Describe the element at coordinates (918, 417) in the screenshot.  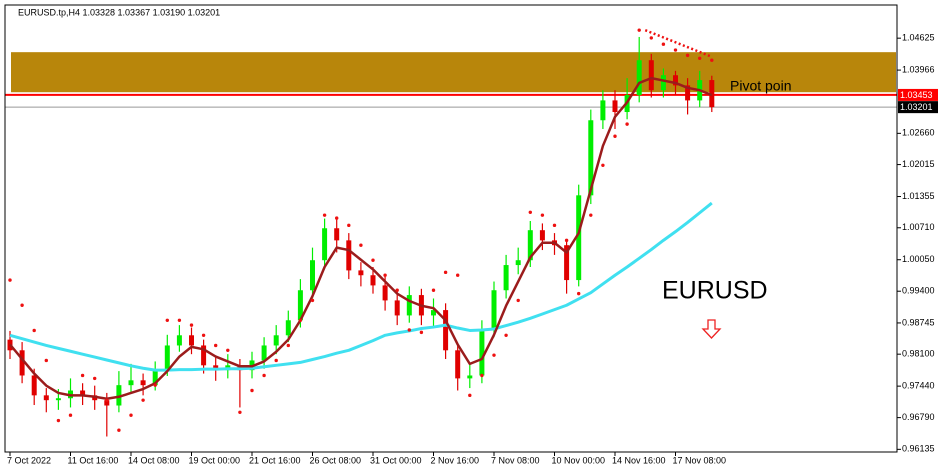
I see `y-tick-label: 0.96790` at that location.